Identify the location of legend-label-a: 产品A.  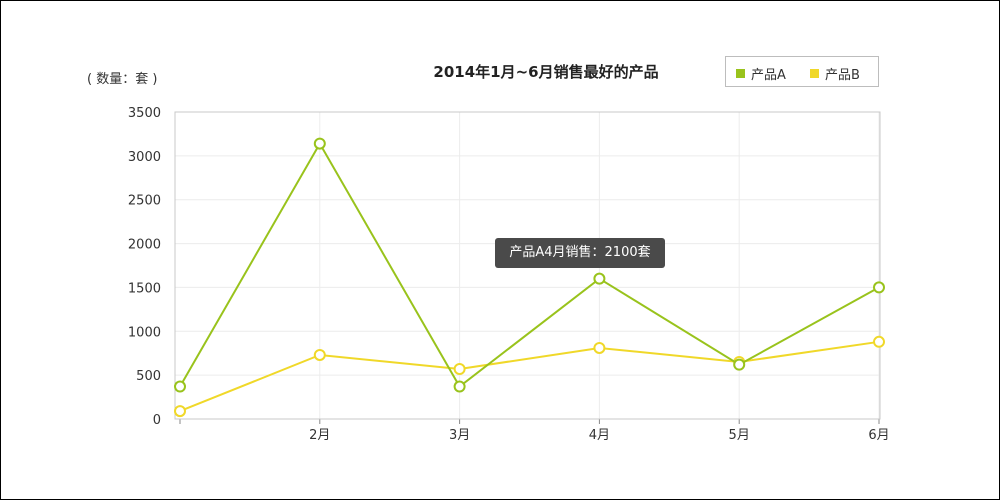
(768, 75).